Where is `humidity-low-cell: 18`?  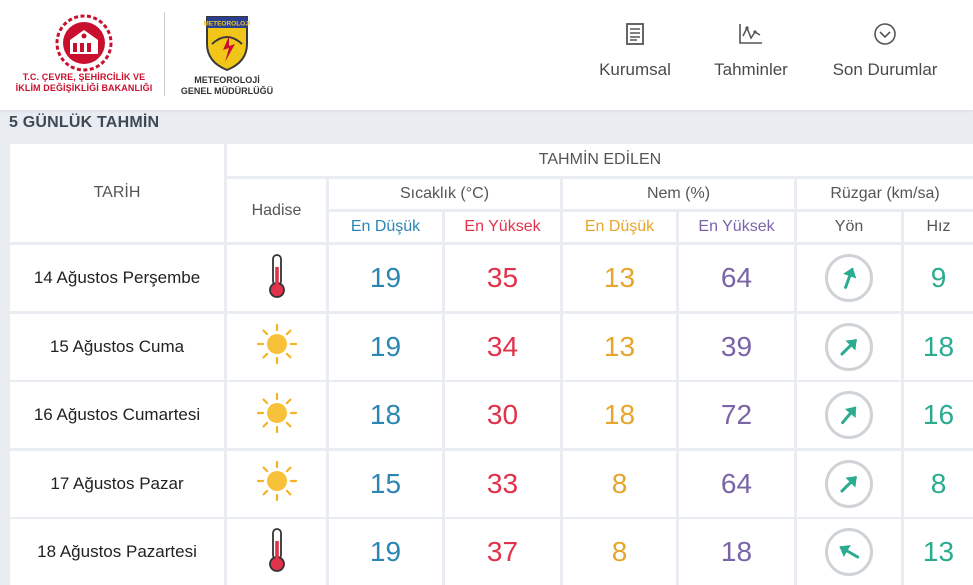
humidity-low-cell: 18 is located at coordinates (619, 415).